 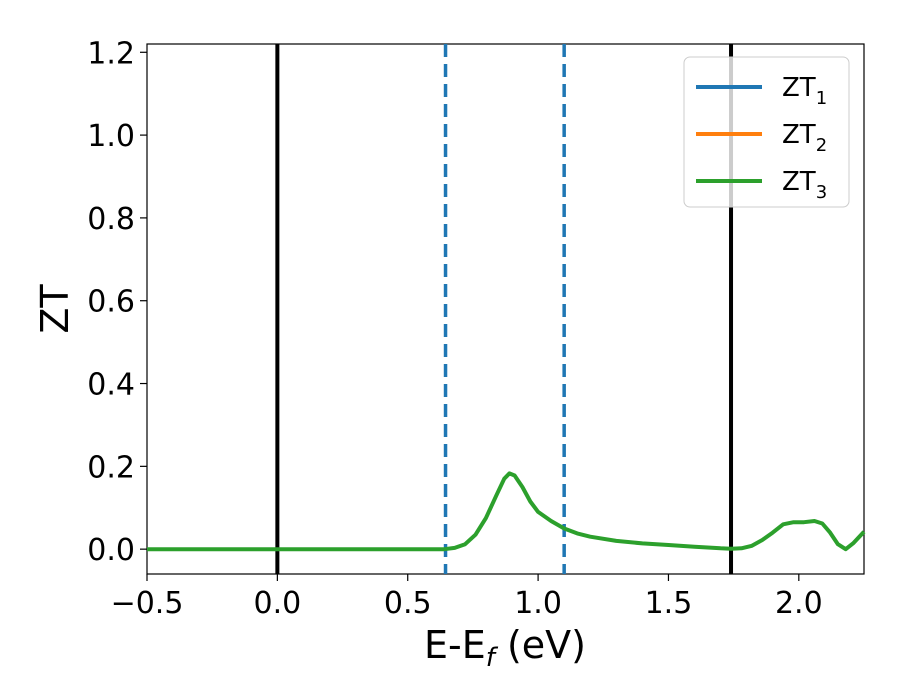 What do you see at coordinates (505, 648) in the screenshot?
I see `x-axis-label: E-Ef (eV)` at bounding box center [505, 648].